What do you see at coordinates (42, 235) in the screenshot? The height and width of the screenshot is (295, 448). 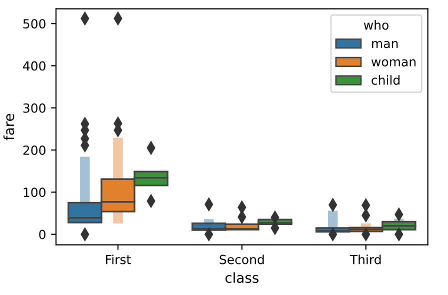 I see `y-tick-label: 0` at bounding box center [42, 235].